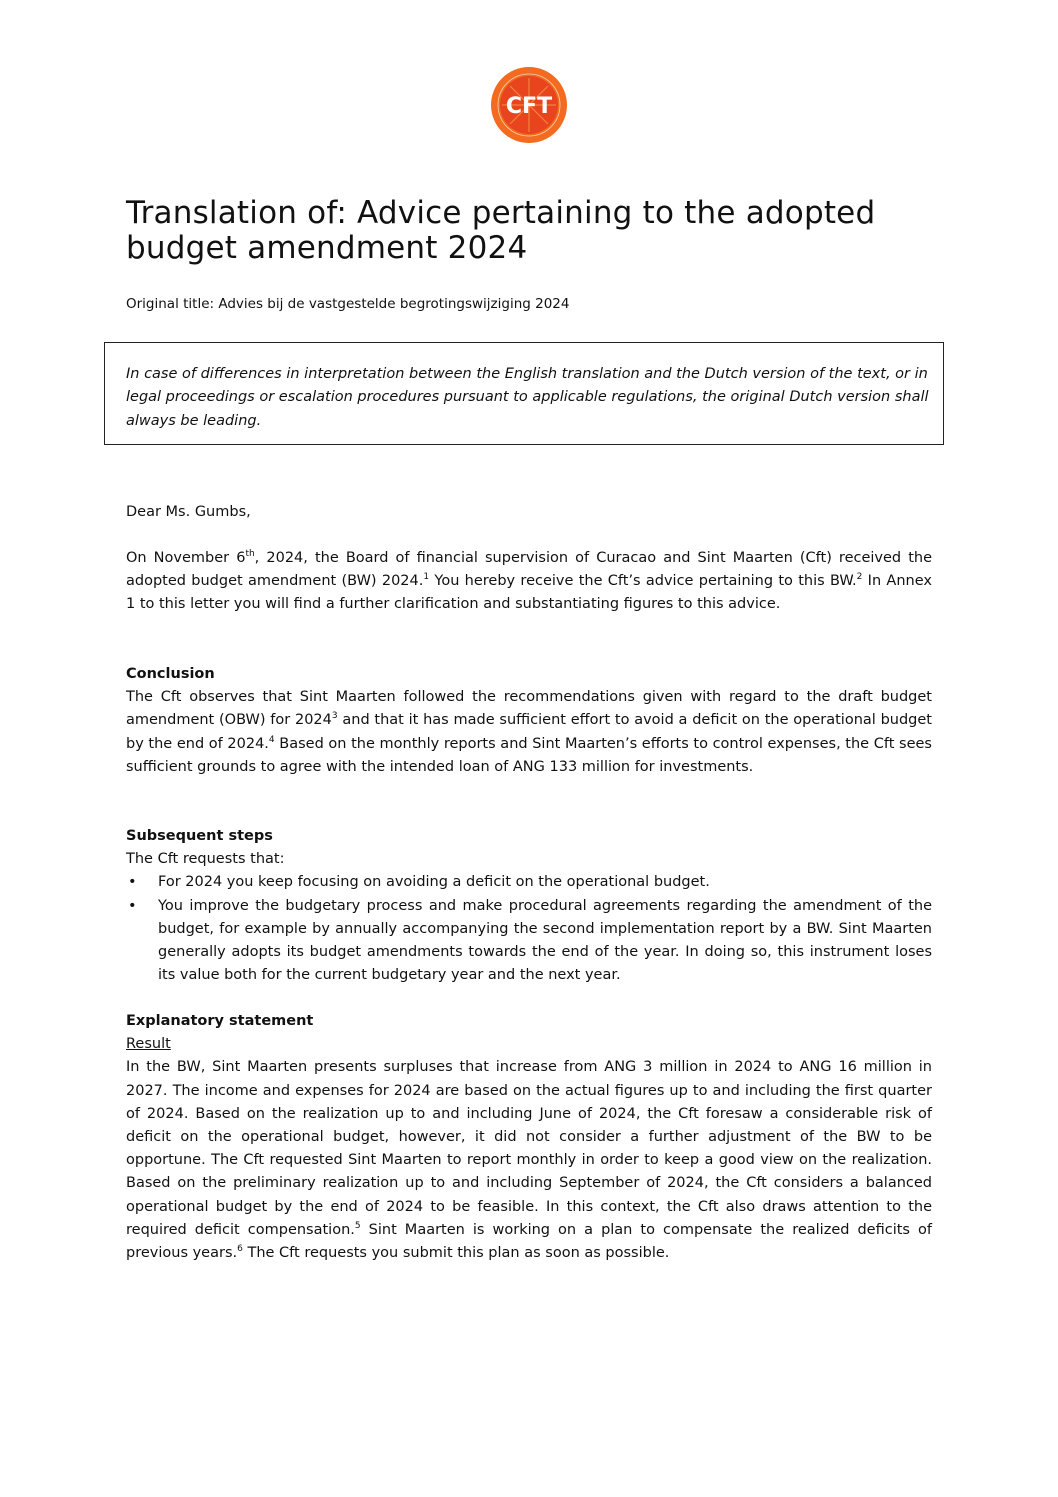 The width and height of the screenshot is (1058, 1497). Describe the element at coordinates (199, 836) in the screenshot. I see `steps-heading: Subsequent steps` at that location.